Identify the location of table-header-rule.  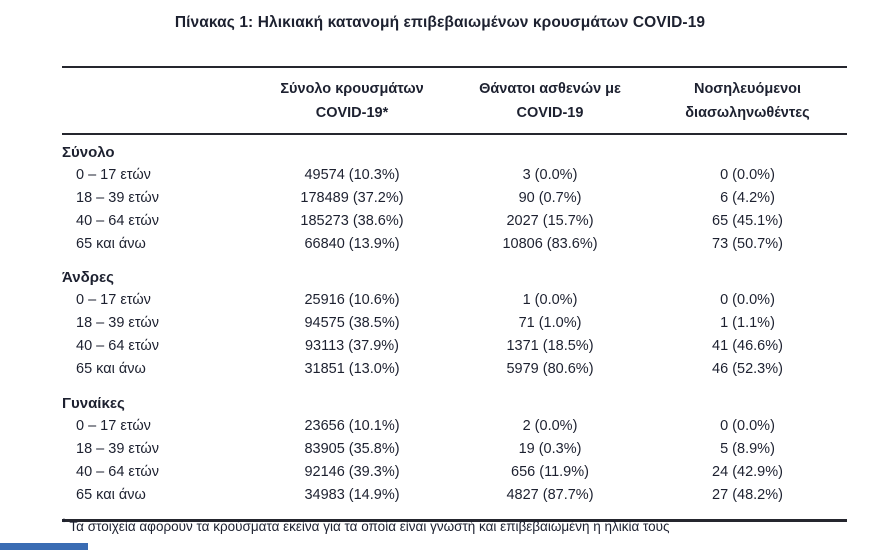
(454, 134).